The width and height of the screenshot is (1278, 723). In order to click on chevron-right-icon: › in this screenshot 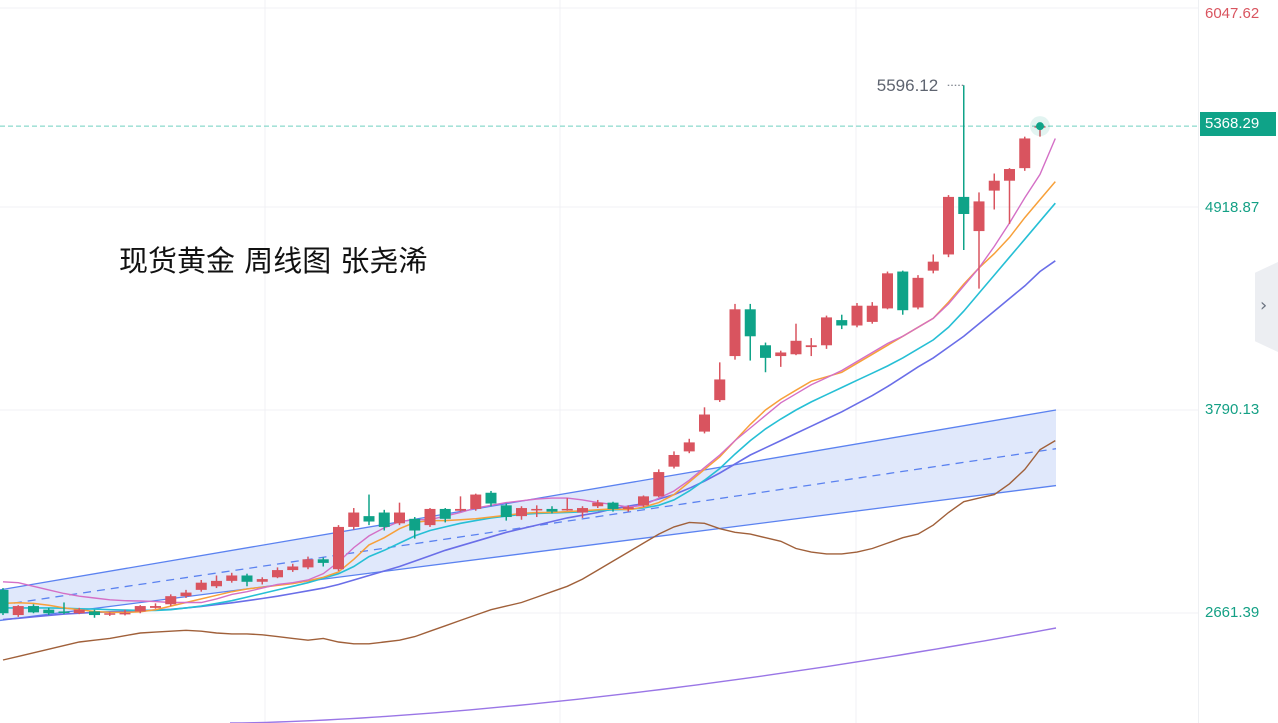, I will do `click(1264, 305)`.